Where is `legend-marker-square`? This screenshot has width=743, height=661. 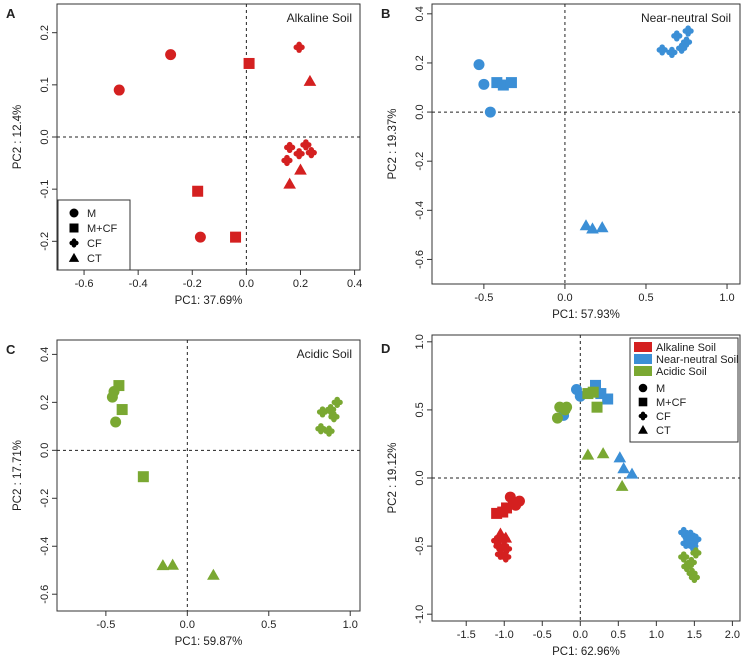
legend-marker-square is located at coordinates (74, 228).